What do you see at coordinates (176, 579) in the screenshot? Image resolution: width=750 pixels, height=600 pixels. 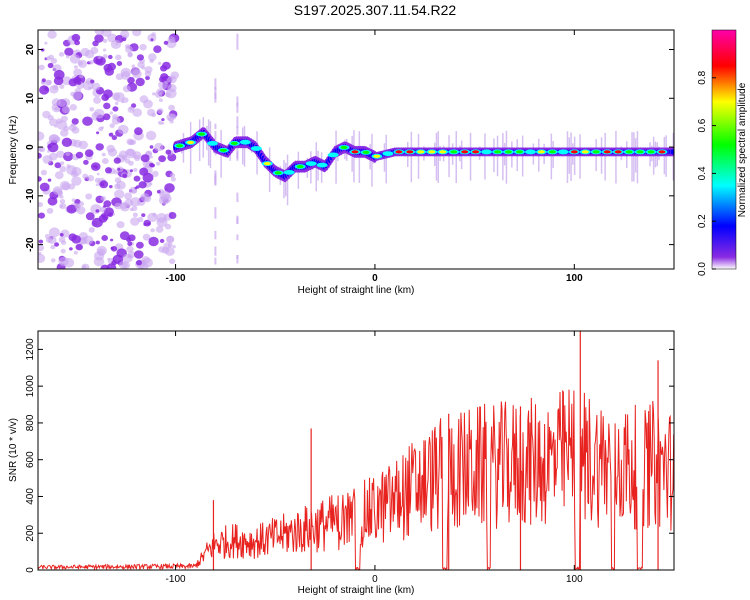 I see `x-tick-label: -100` at bounding box center [176, 579].